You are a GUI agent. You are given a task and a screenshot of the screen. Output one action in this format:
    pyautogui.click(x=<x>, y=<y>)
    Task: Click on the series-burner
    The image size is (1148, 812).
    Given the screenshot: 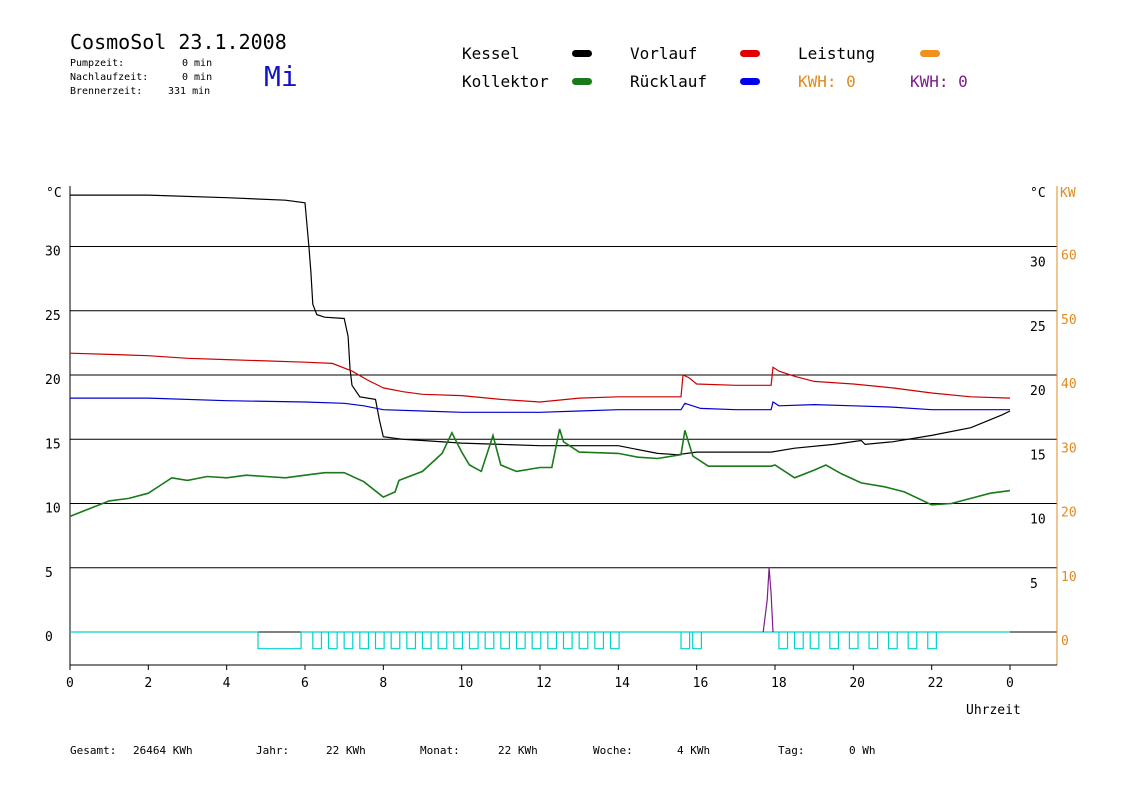 What is the action you would take?
    pyautogui.click(x=540, y=640)
    